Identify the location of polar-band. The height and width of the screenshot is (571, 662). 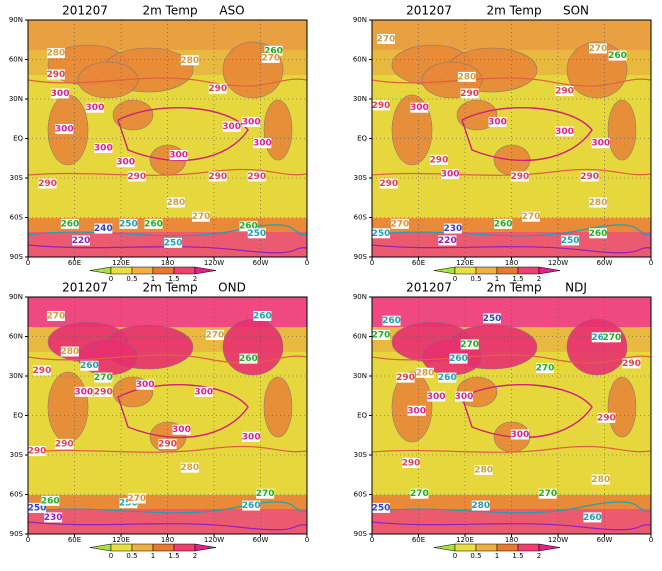
(167, 502).